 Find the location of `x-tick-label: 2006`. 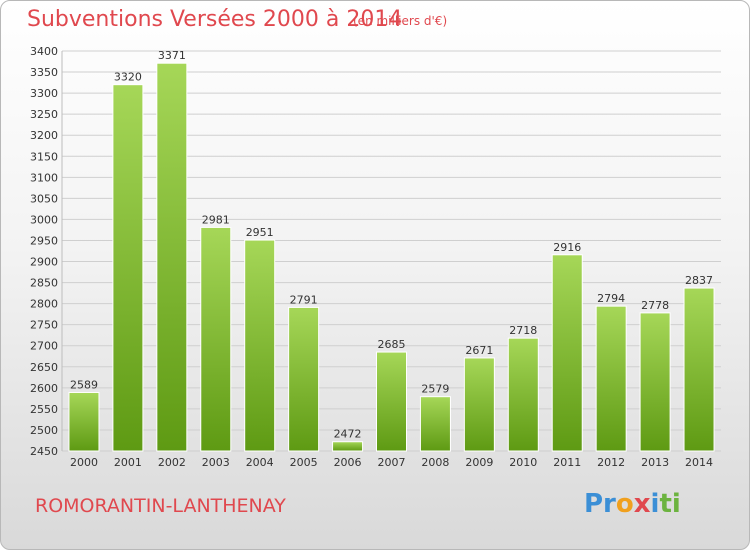

x-tick-label: 2006 is located at coordinates (348, 462).